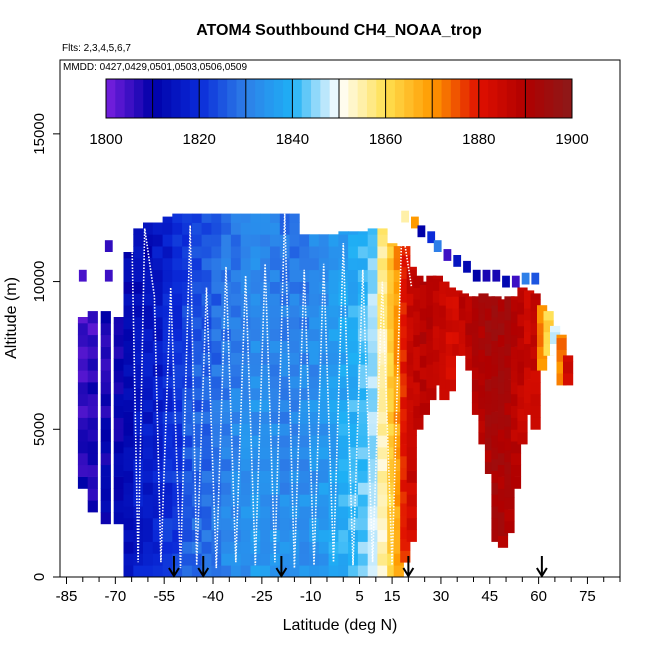 The height and width of the screenshot is (650, 650). Describe the element at coordinates (11, 318) in the screenshot. I see `y-axis-label: Altitude (m)` at that location.